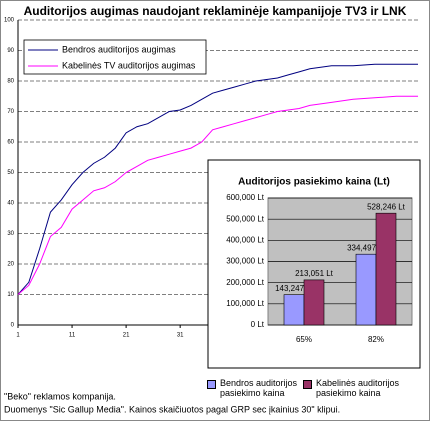  I want to click on y-tick-label: 600,000 Lt, so click(245, 197).